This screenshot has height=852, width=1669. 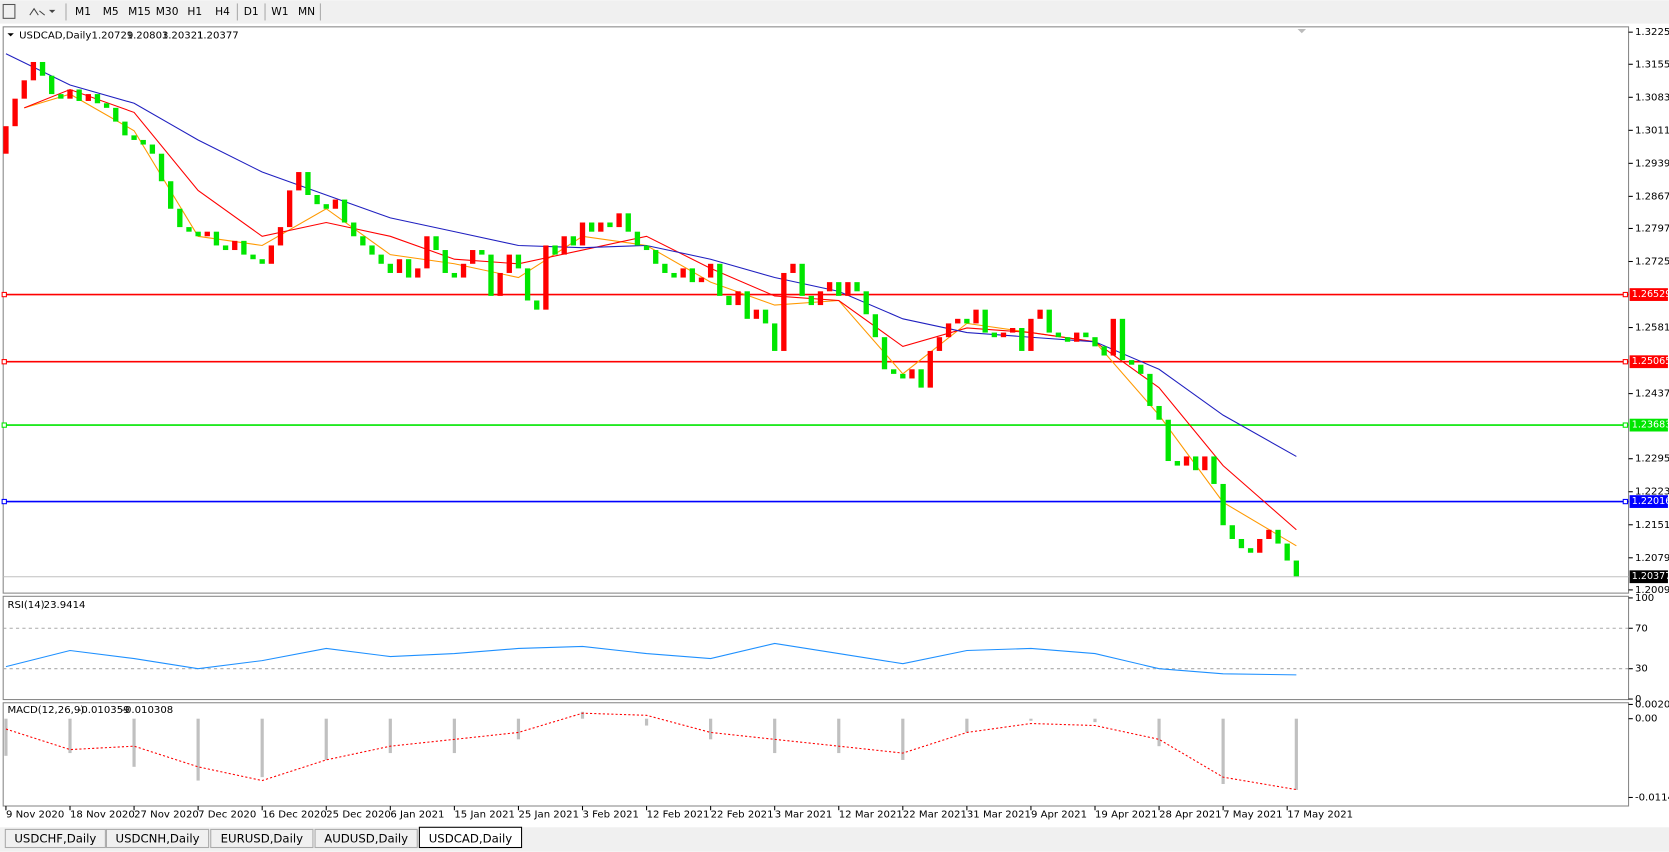 I want to click on tab: USDCAD,Daily, so click(x=470, y=837).